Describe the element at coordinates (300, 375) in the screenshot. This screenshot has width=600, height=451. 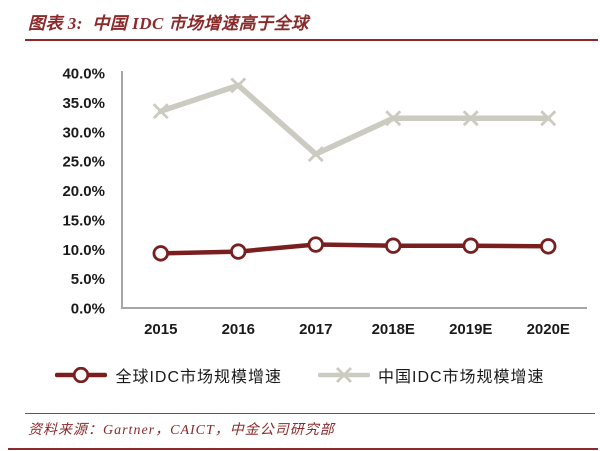
I see `chart-legend: 全球IDC市场规模增速 中国IDC市场规模增速` at that location.